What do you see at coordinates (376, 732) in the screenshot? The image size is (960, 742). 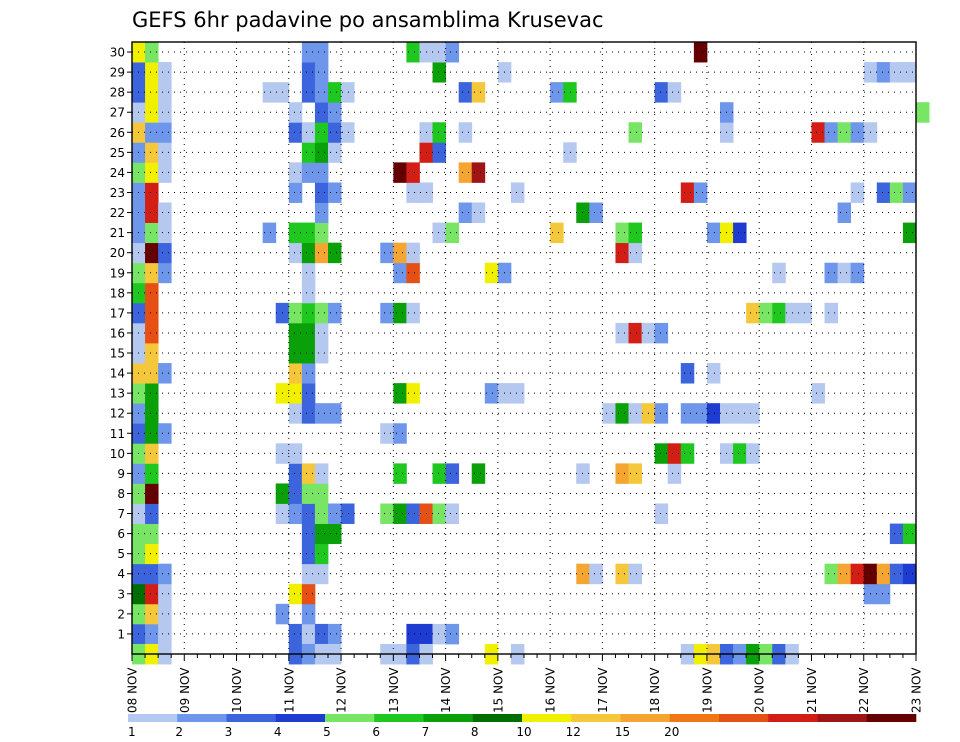 I see `colorbar-label: 6` at bounding box center [376, 732].